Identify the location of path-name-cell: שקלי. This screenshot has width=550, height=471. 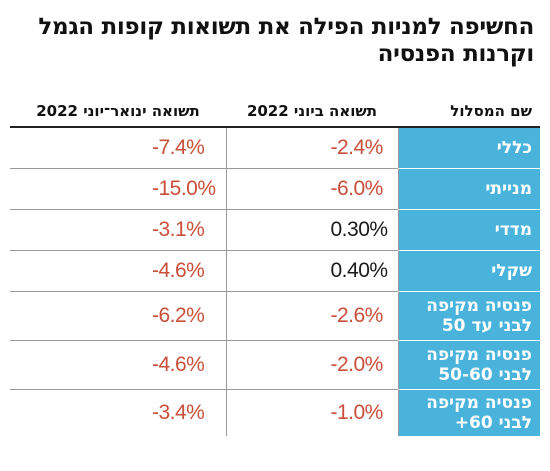
(469, 271).